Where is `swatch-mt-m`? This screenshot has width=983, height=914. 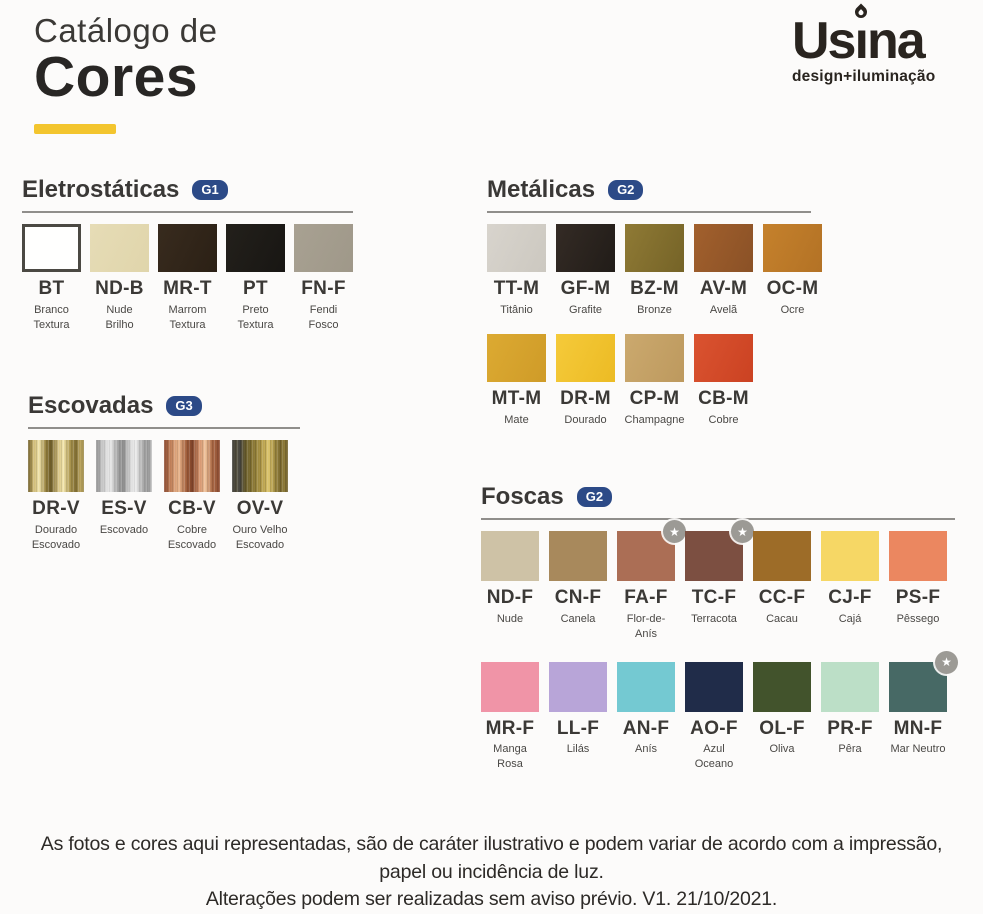
swatch-mt-m is located at coordinates (516, 357).